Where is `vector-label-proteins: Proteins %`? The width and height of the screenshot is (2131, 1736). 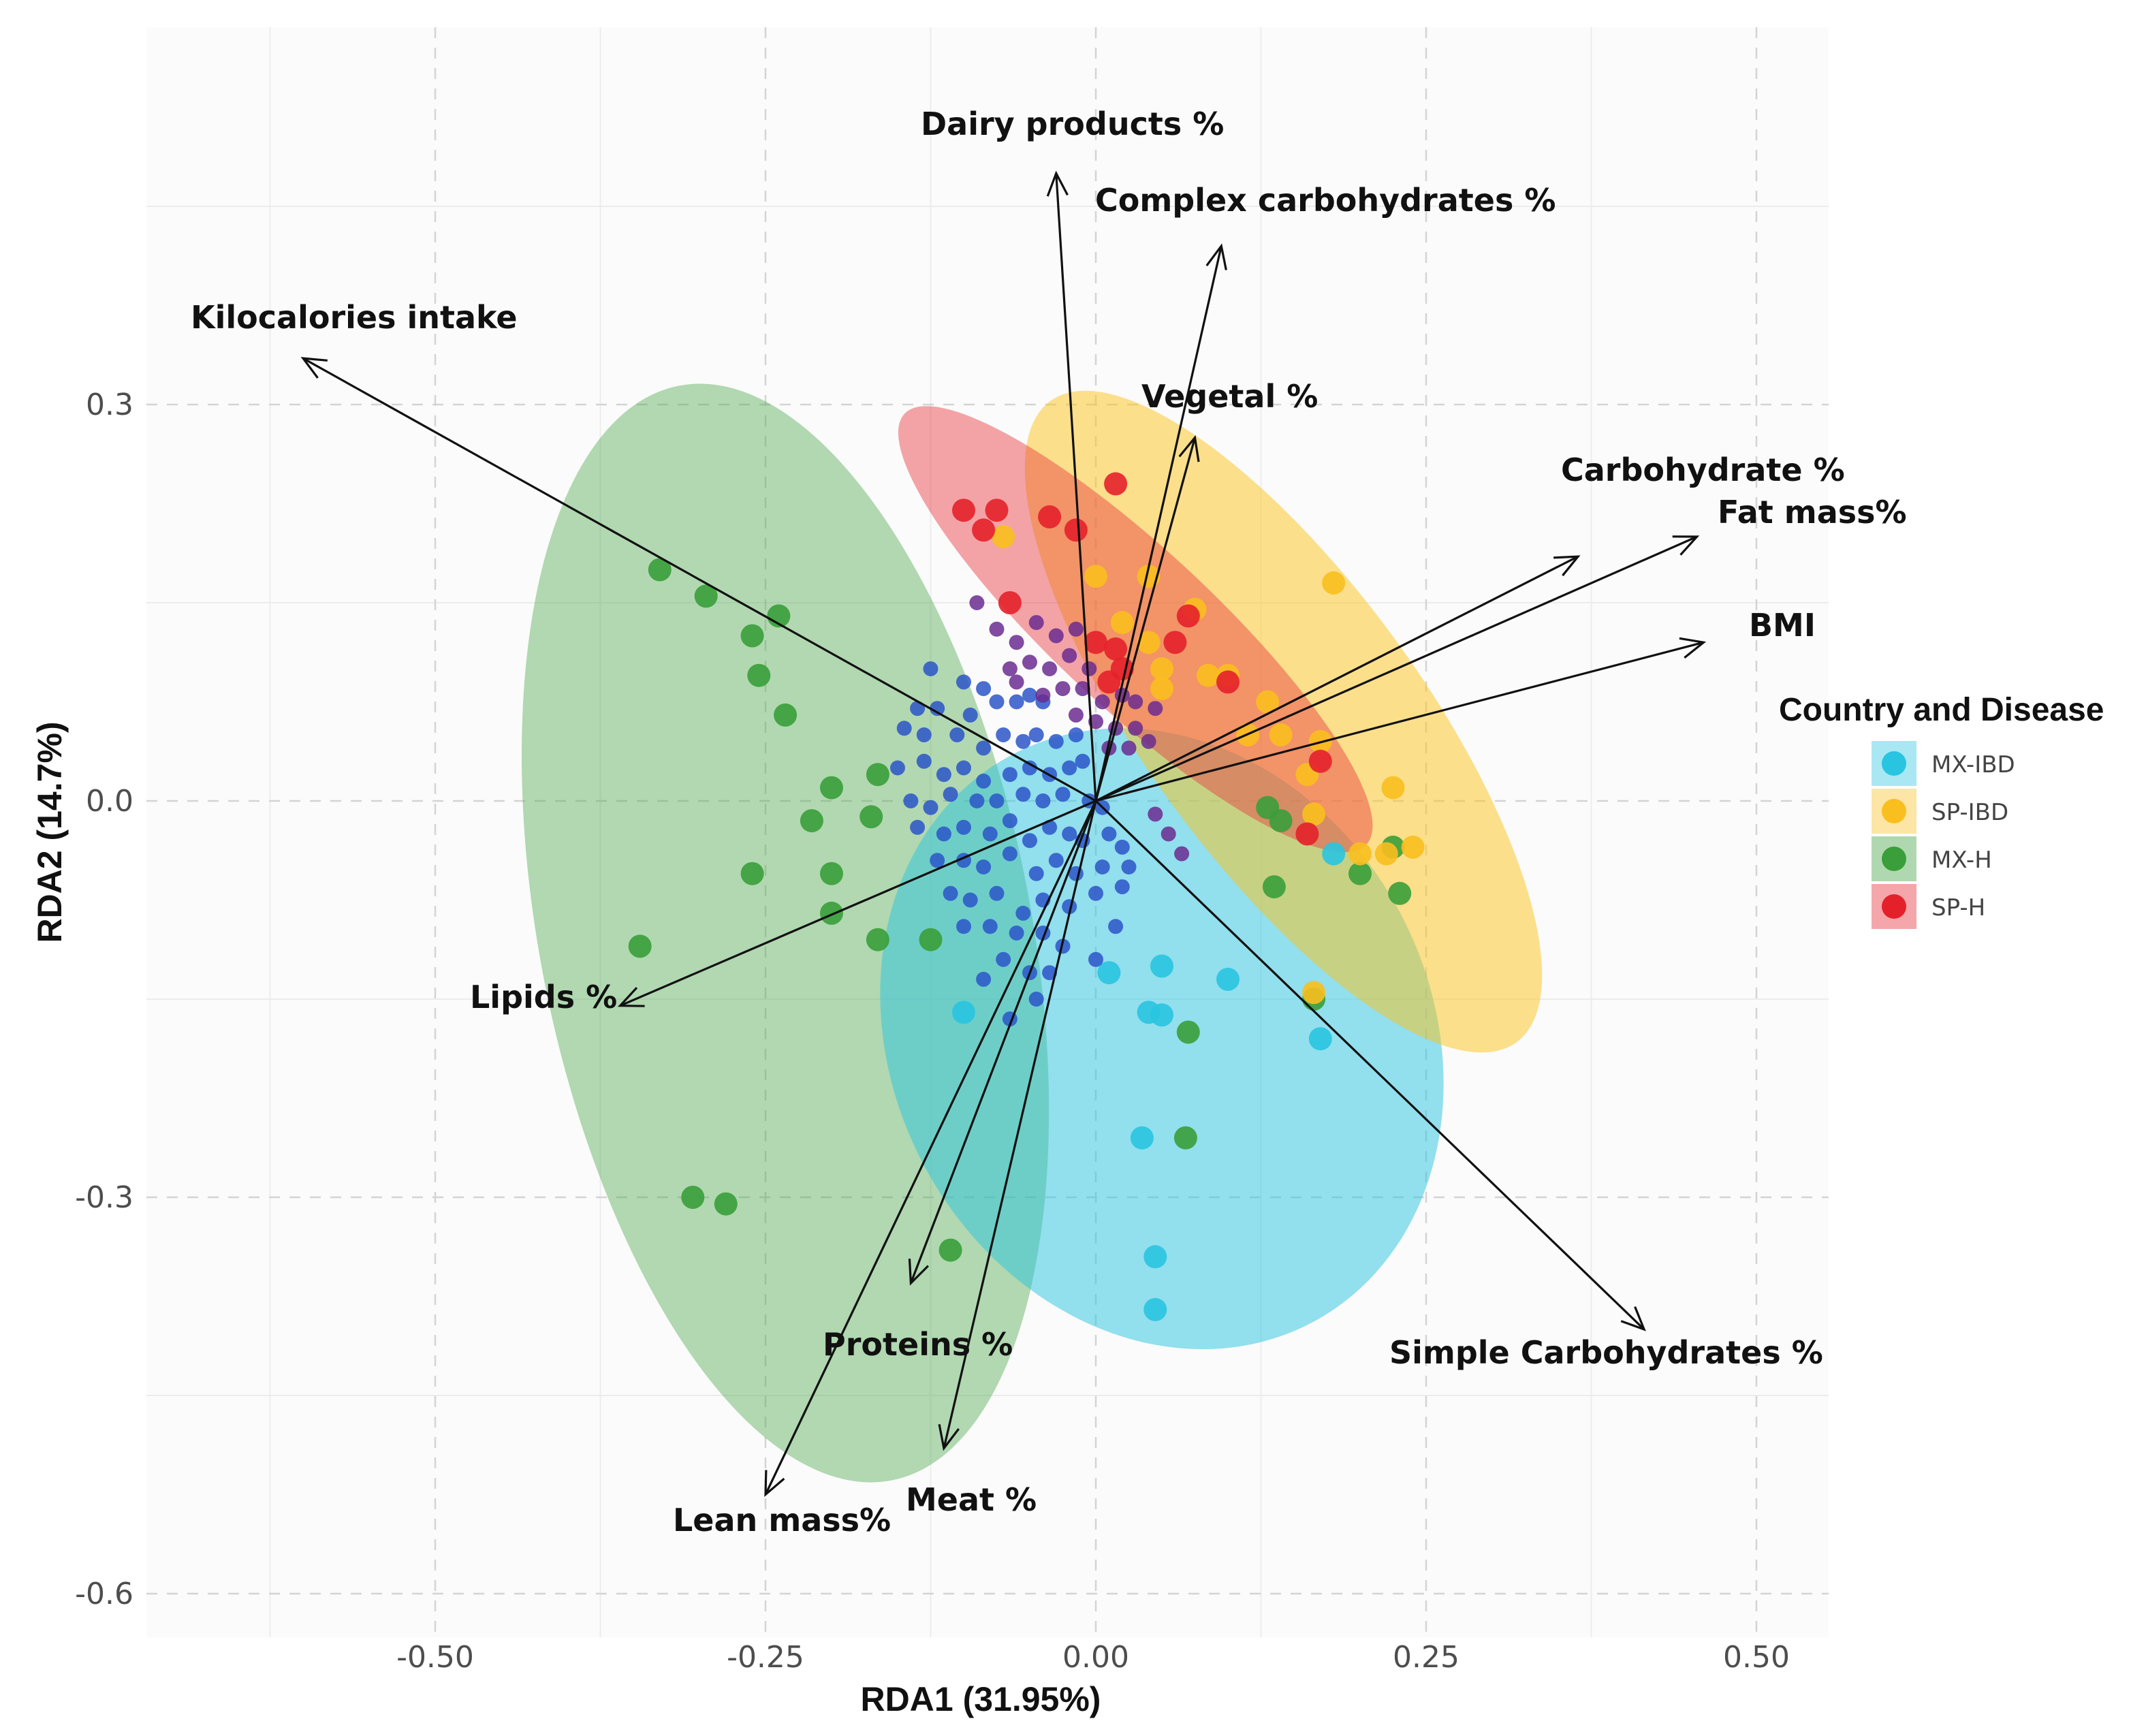
vector-label-proteins: Proteins % is located at coordinates (918, 1345).